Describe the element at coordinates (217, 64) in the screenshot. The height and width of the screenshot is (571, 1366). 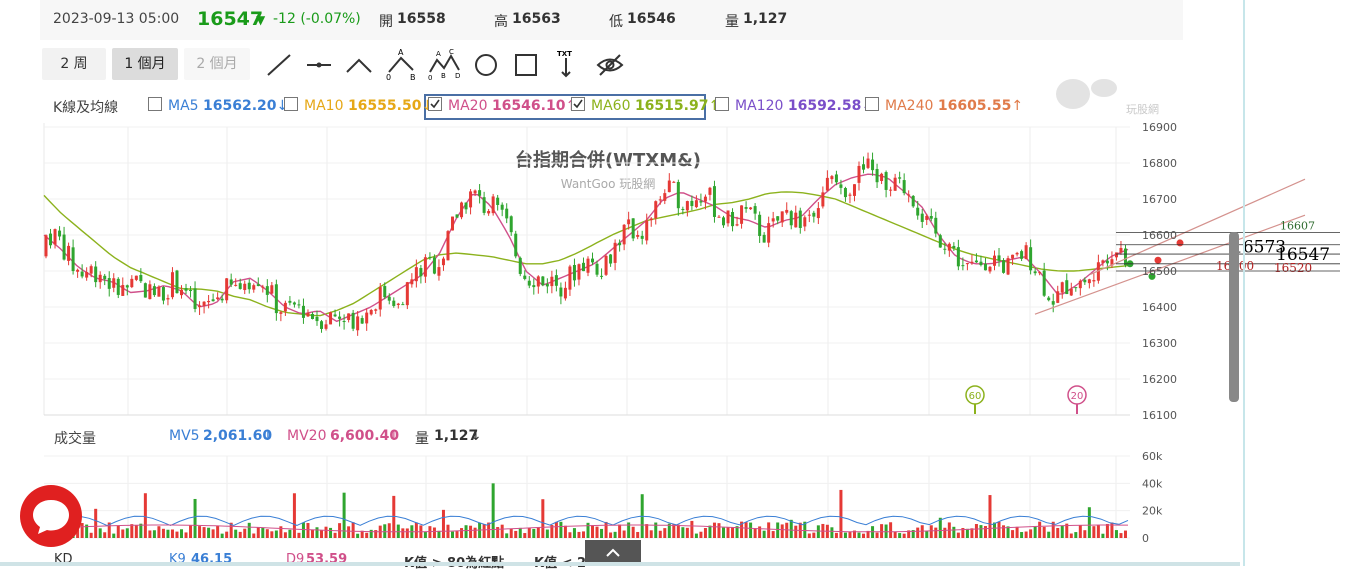
I see `range-2-months-button: 2 個月` at that location.